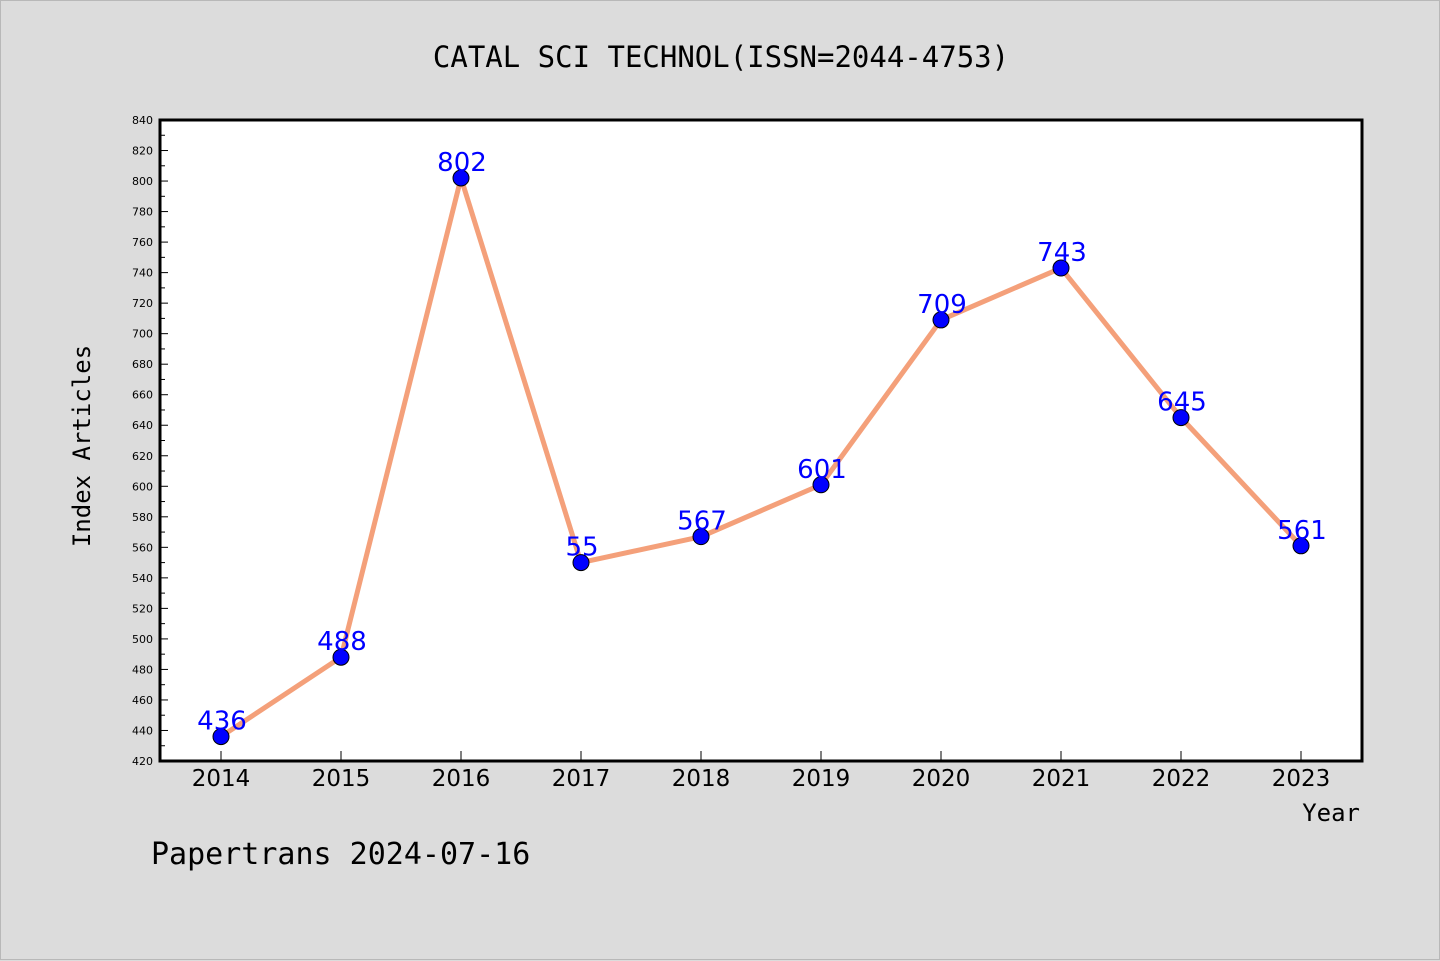 Image resolution: width=1440 pixels, height=961 pixels. Describe the element at coordinates (142, 425) in the screenshot. I see `y-tick-label: 640` at that location.